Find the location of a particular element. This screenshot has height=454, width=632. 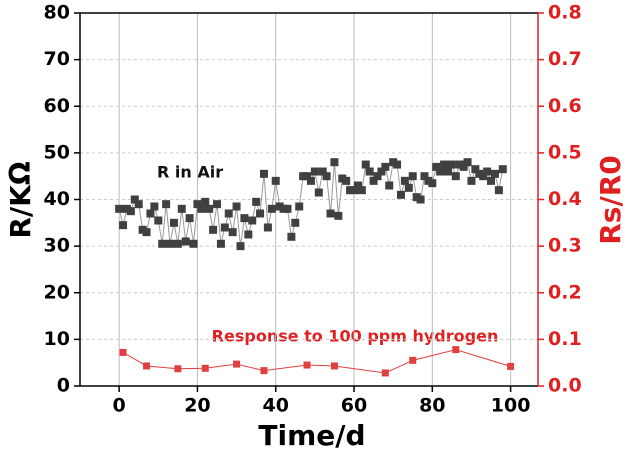

y2-tick-label: 0.2 is located at coordinates (565, 292).